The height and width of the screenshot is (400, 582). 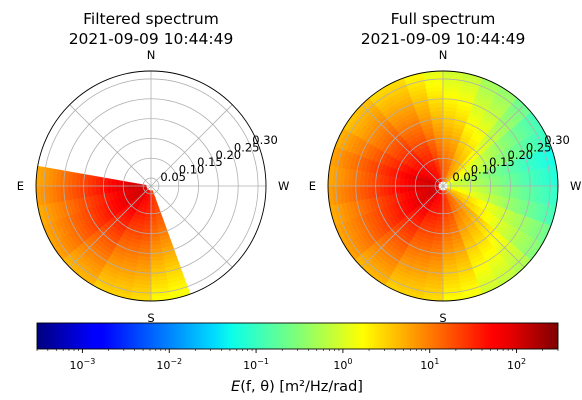 I want to click on colorbar-ticks: 10⁻³ 10⁻² 10⁻¹ 10⁰ 10¹ 10², so click(x=297, y=360).